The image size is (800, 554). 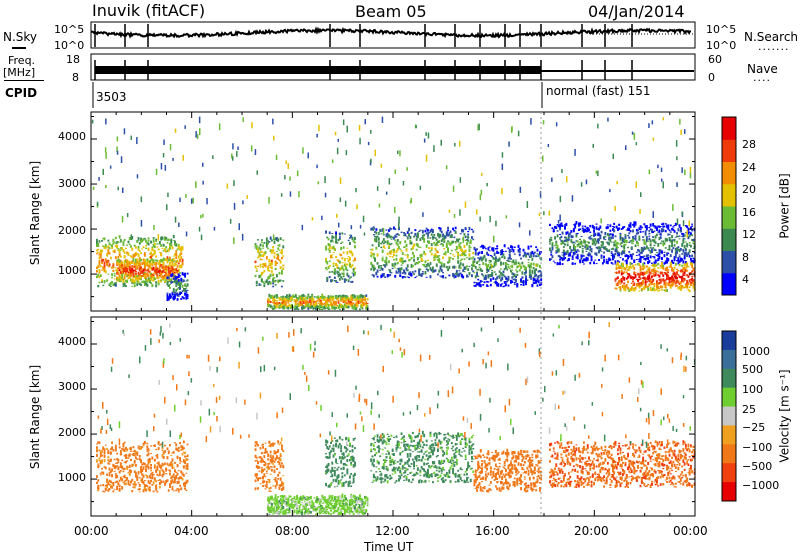 I want to click on velocity-colorbar, so click(x=729, y=416).